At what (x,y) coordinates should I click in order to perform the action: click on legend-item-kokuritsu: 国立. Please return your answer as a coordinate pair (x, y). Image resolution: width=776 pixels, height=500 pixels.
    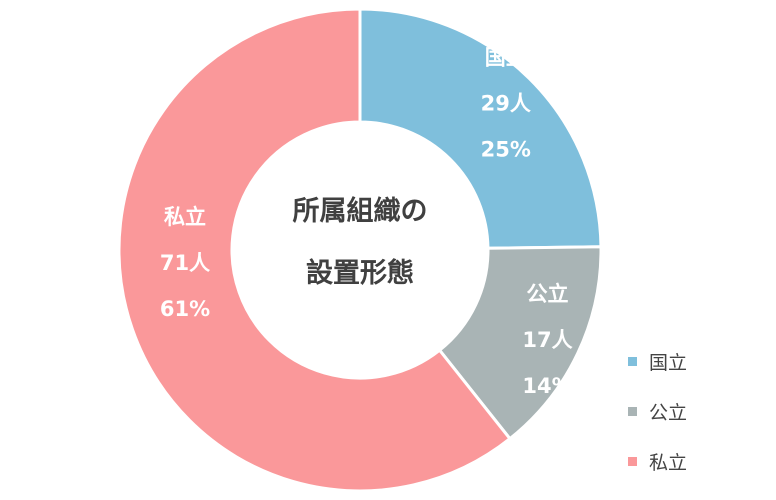
    Looking at the image, I should click on (657, 361).